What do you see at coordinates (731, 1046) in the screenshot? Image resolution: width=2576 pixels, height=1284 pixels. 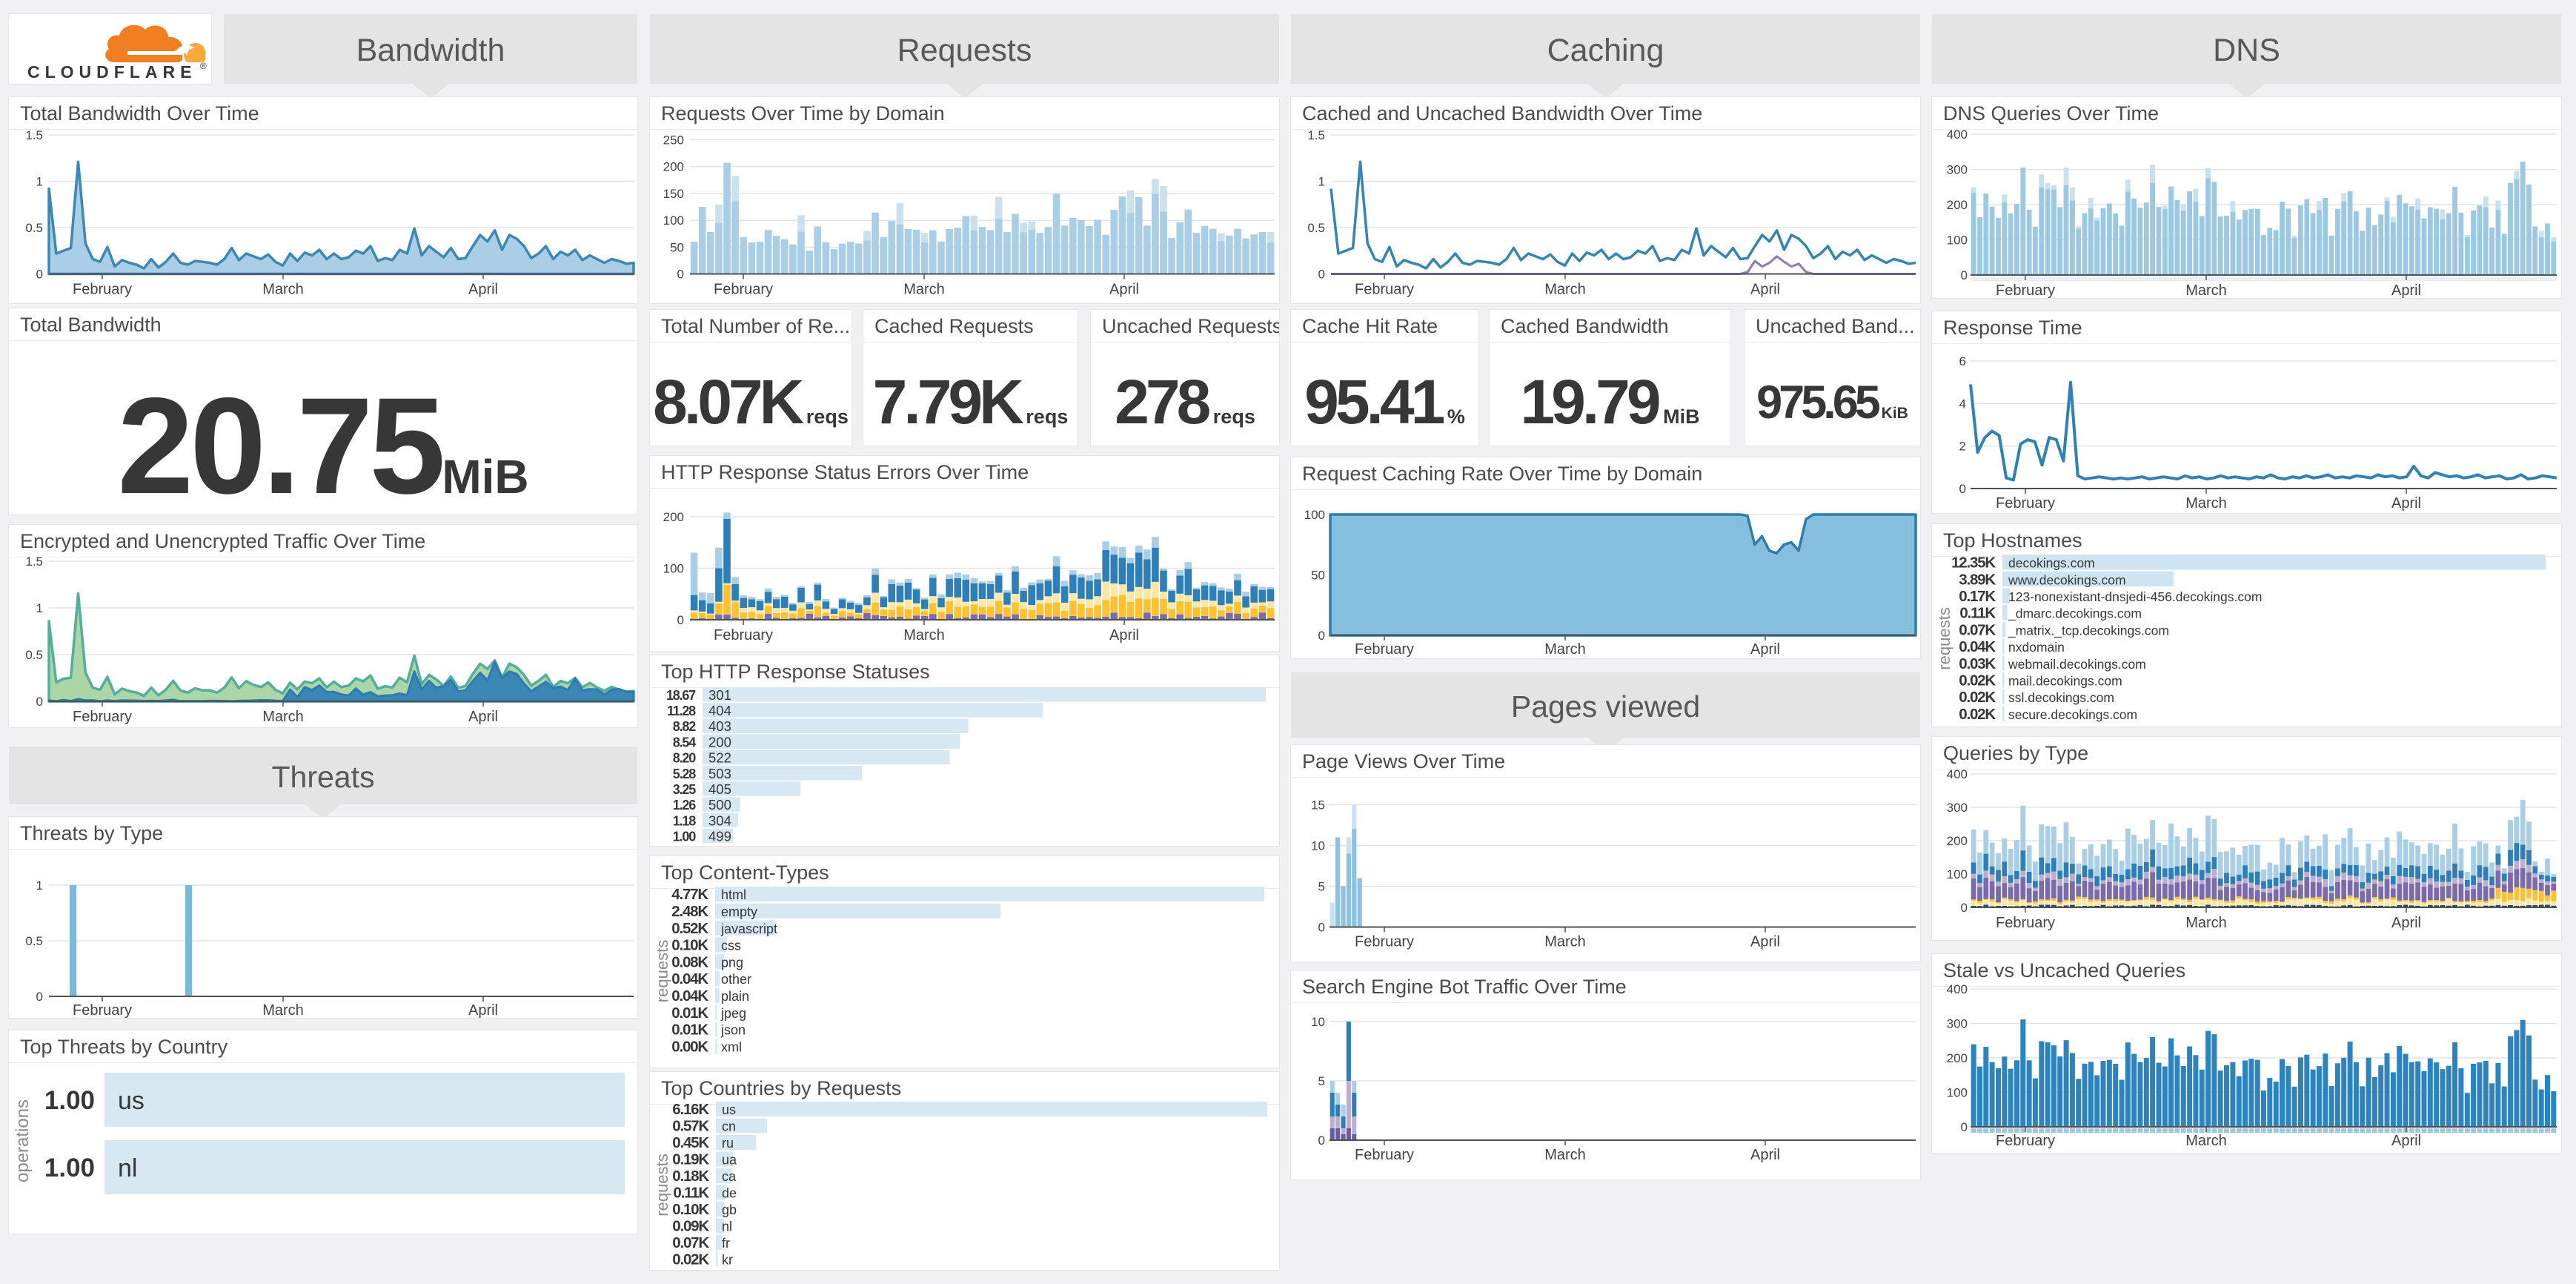 I see `svg-text: xml` at bounding box center [731, 1046].